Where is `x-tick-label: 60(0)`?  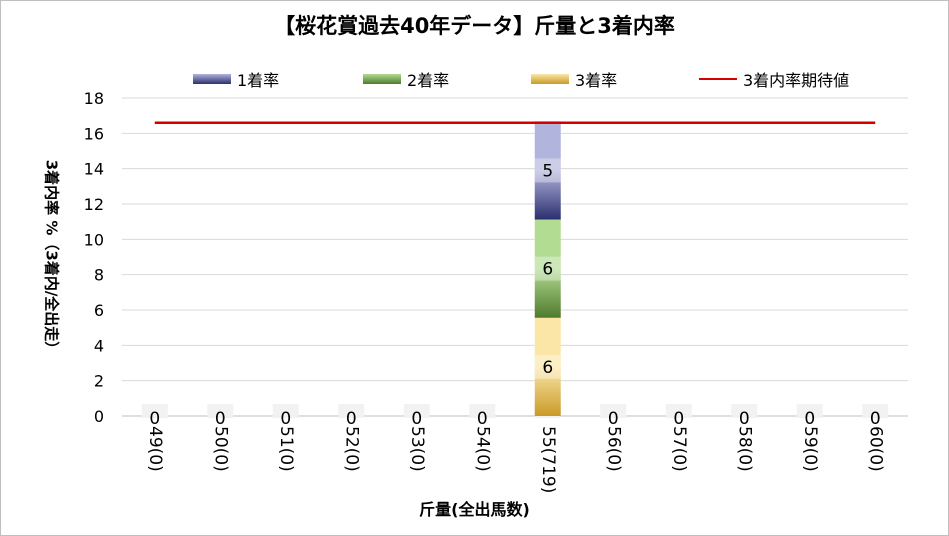 x-tick-label: 60(0) is located at coordinates (875, 449).